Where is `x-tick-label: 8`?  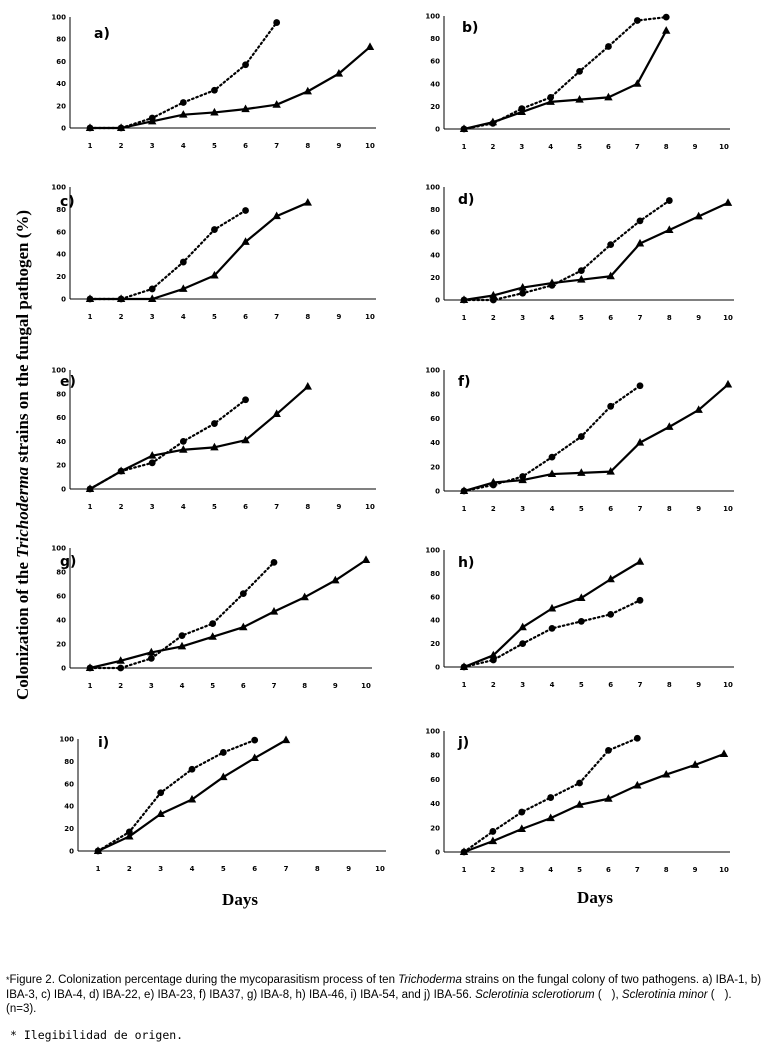
x-tick-label: 8 is located at coordinates (666, 870).